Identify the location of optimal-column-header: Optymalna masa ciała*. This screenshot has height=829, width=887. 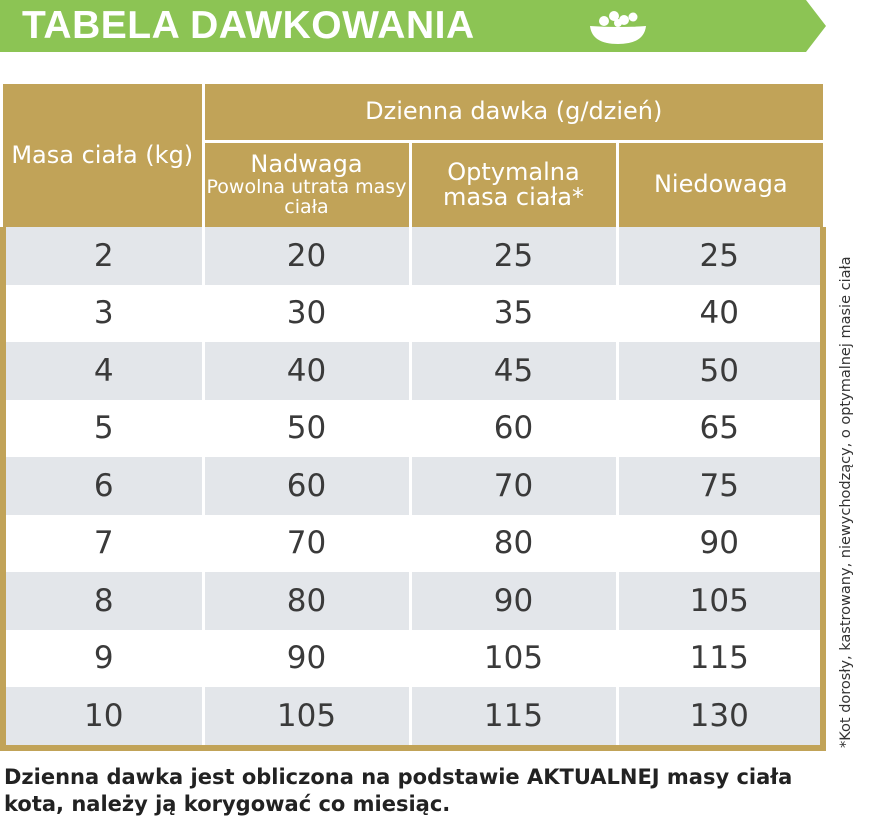
(514, 184).